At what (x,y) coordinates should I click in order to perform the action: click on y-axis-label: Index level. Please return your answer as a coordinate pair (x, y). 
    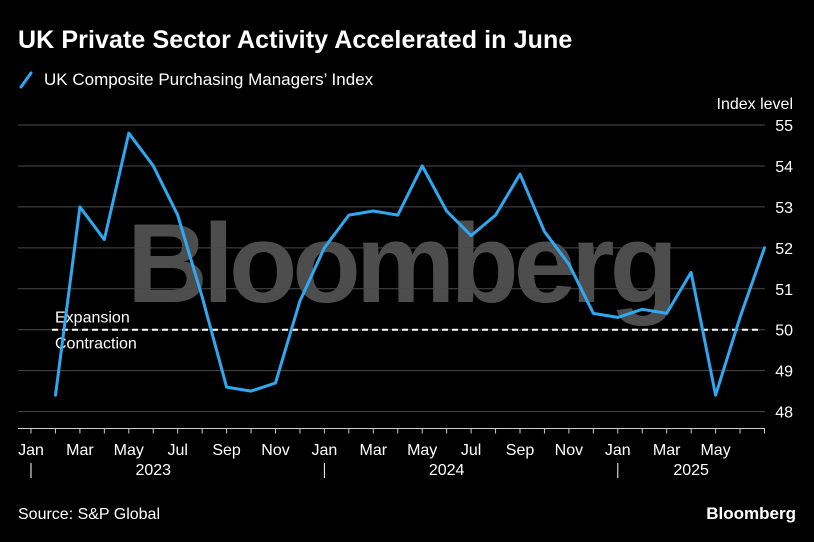
    Looking at the image, I should click on (755, 104).